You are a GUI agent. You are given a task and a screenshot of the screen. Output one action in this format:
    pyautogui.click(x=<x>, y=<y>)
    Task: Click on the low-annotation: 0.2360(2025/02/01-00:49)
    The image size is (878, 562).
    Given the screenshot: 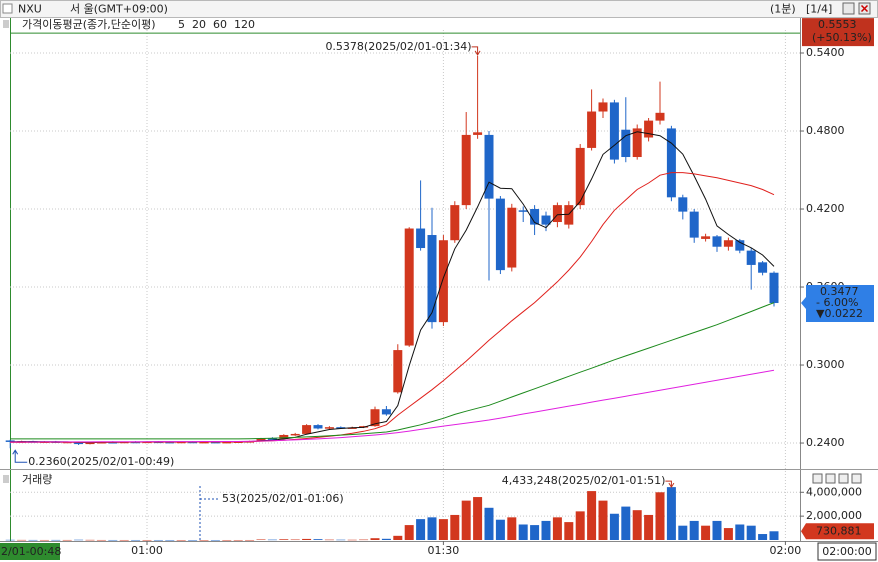 What is the action you would take?
    pyautogui.click(x=101, y=461)
    